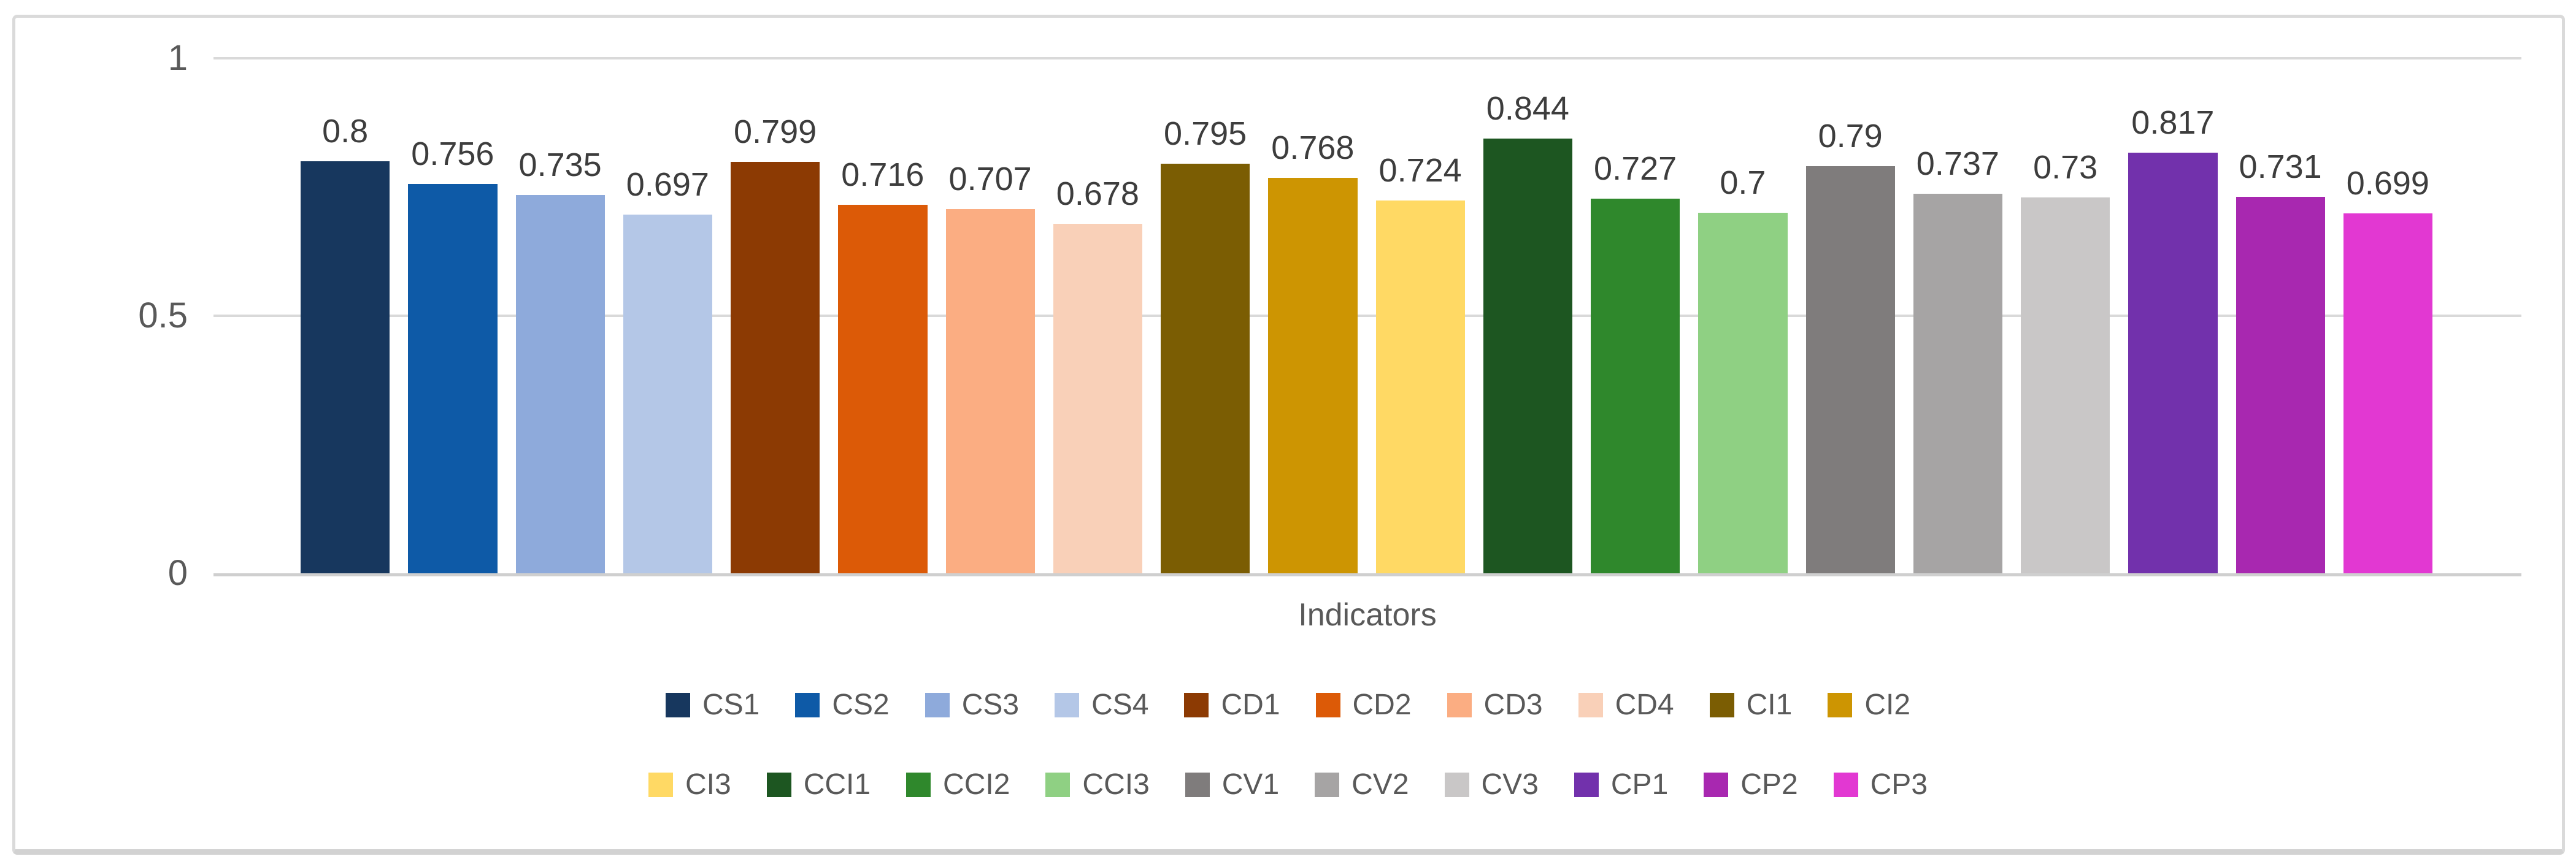 Image resolution: width=2576 pixels, height=867 pixels. Describe the element at coordinates (178, 573) in the screenshot. I see `y-tick-label-0: 0` at that location.